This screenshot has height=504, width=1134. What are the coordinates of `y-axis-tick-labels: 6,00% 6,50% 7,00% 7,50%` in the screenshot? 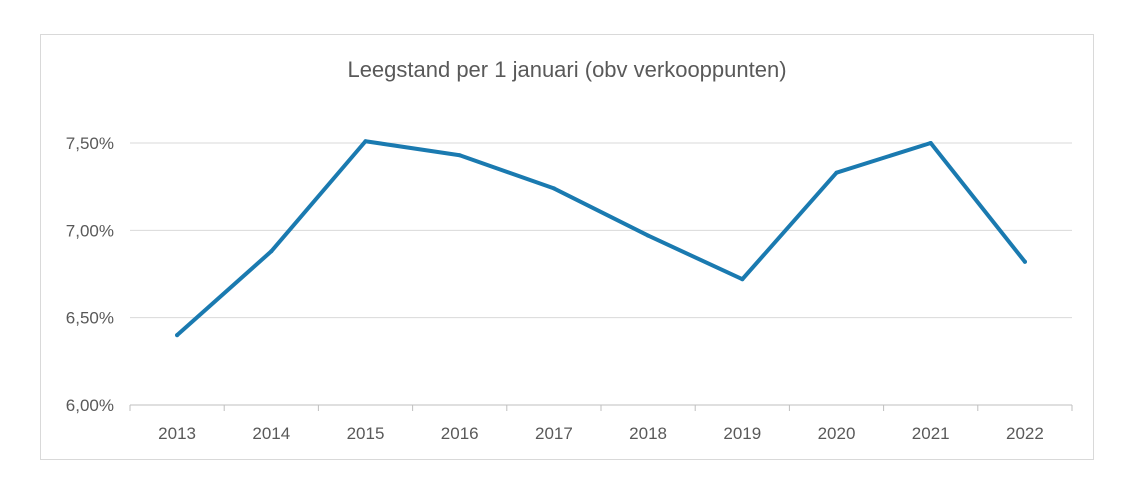 It's located at (90, 274).